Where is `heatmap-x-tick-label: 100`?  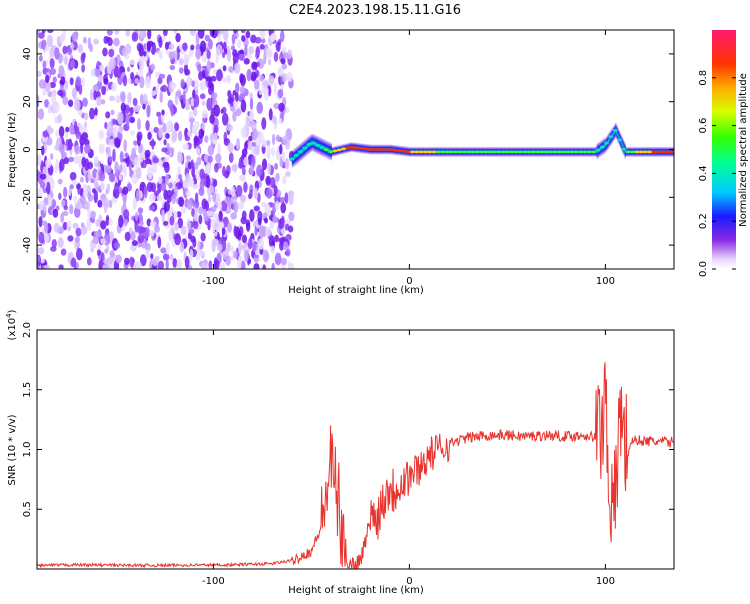
heatmap-x-tick-label: 100 is located at coordinates (605, 281).